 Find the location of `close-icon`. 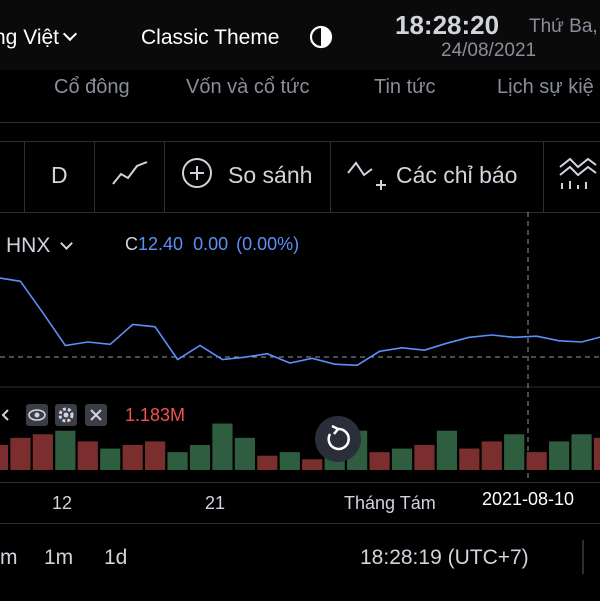

close-icon is located at coordinates (96, 415).